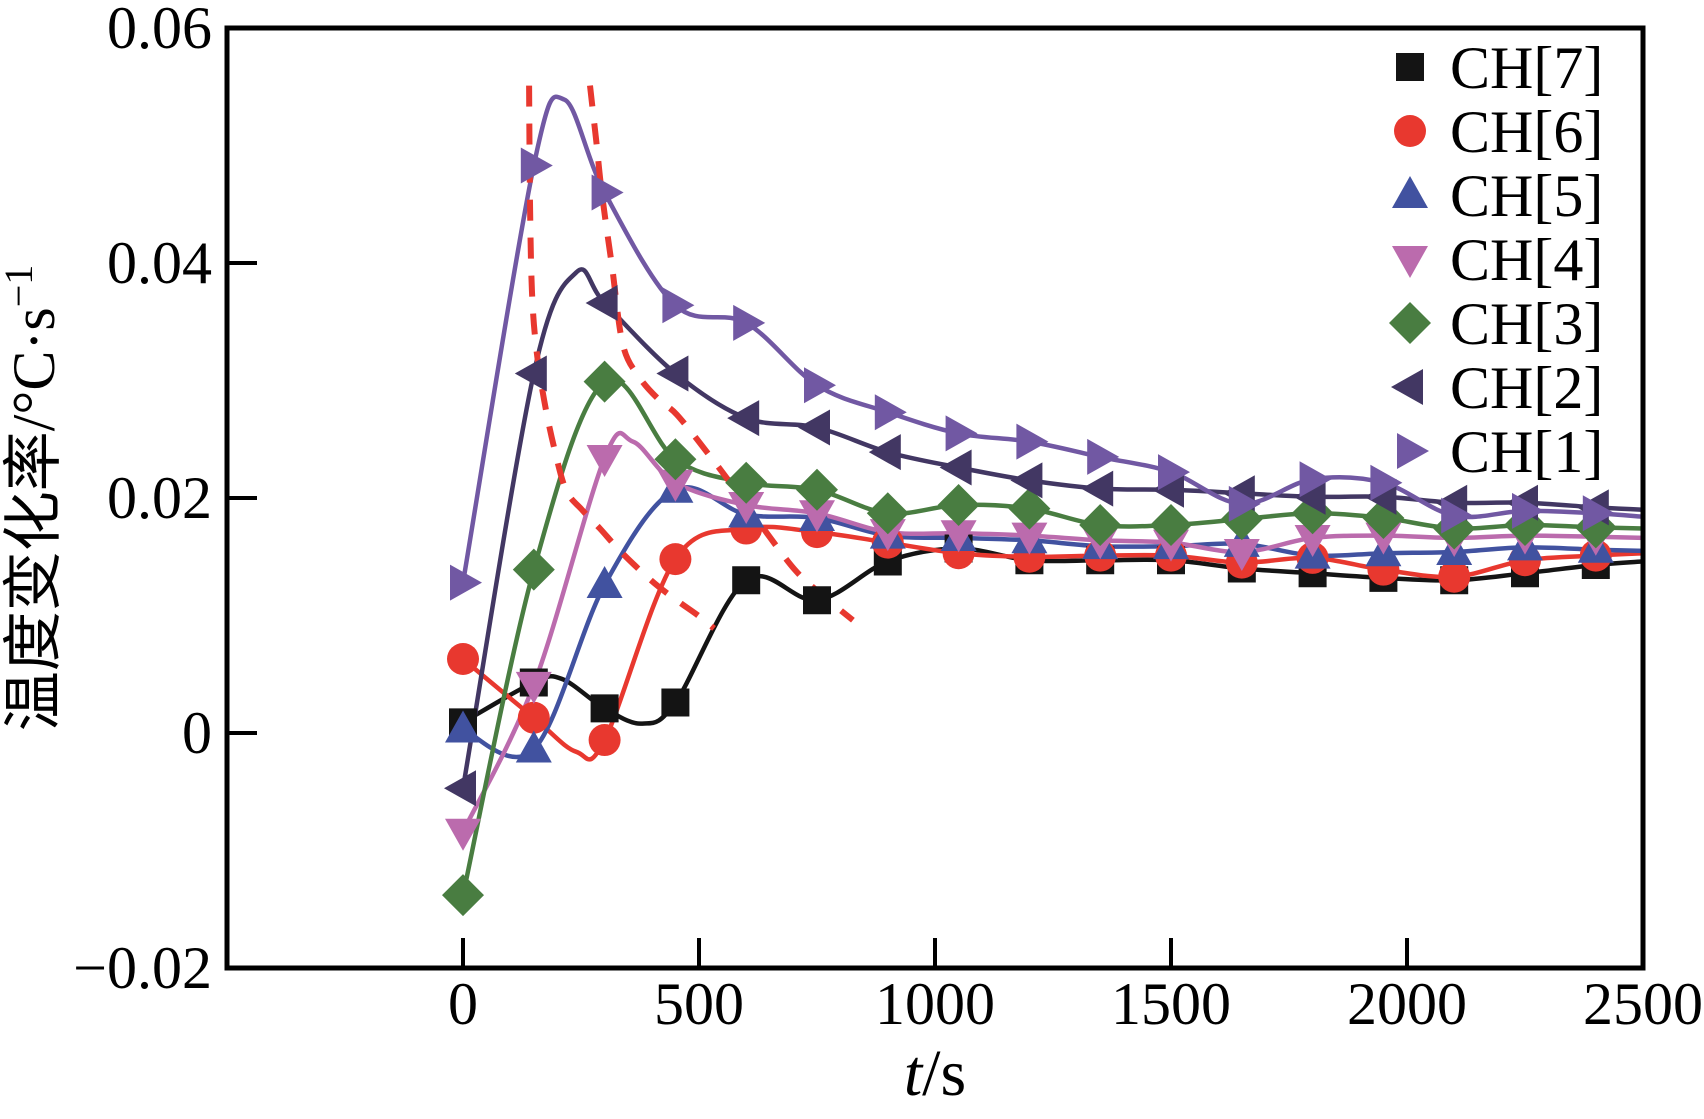  I want to click on x-tick-label: 2000, so click(1407, 1004).